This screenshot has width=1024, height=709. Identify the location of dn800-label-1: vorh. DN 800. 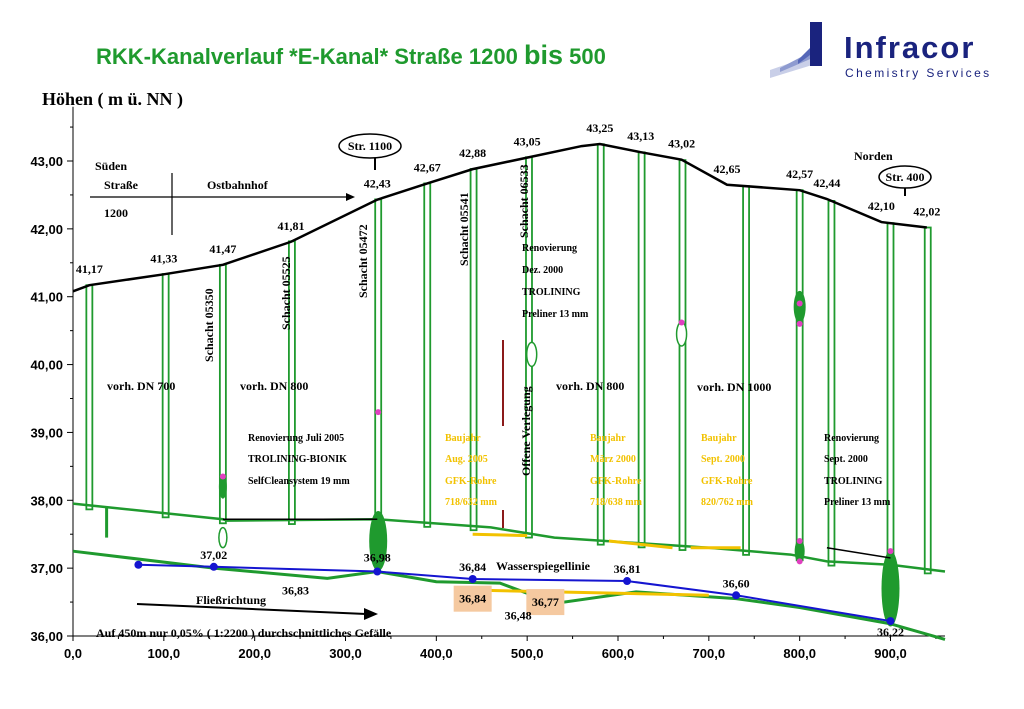
(274, 386).